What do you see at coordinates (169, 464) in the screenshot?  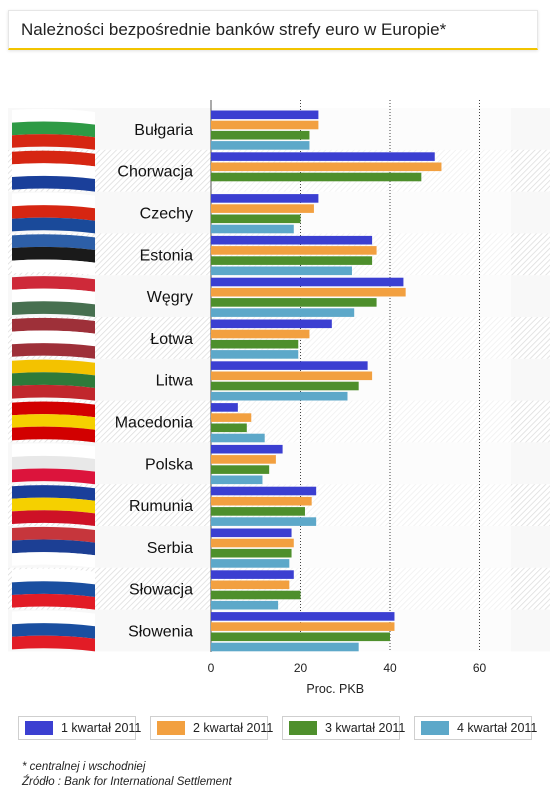 I see `category-label: Polska` at bounding box center [169, 464].